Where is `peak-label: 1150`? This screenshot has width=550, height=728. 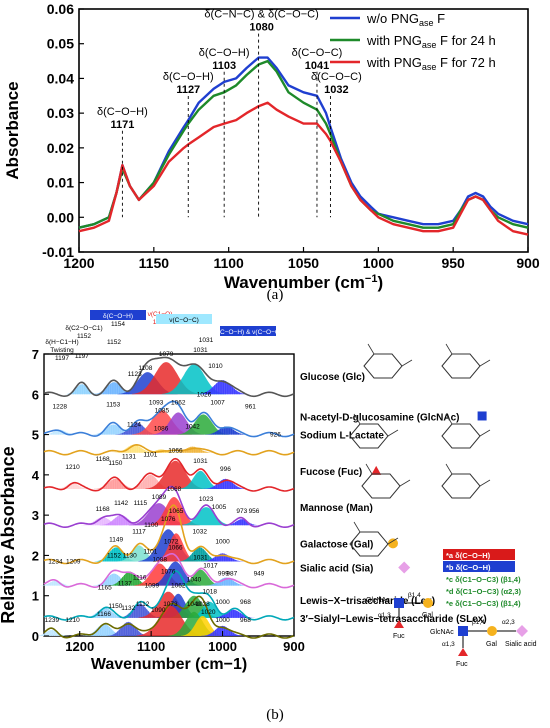
peak-label: 1150 is located at coordinates (115, 606).